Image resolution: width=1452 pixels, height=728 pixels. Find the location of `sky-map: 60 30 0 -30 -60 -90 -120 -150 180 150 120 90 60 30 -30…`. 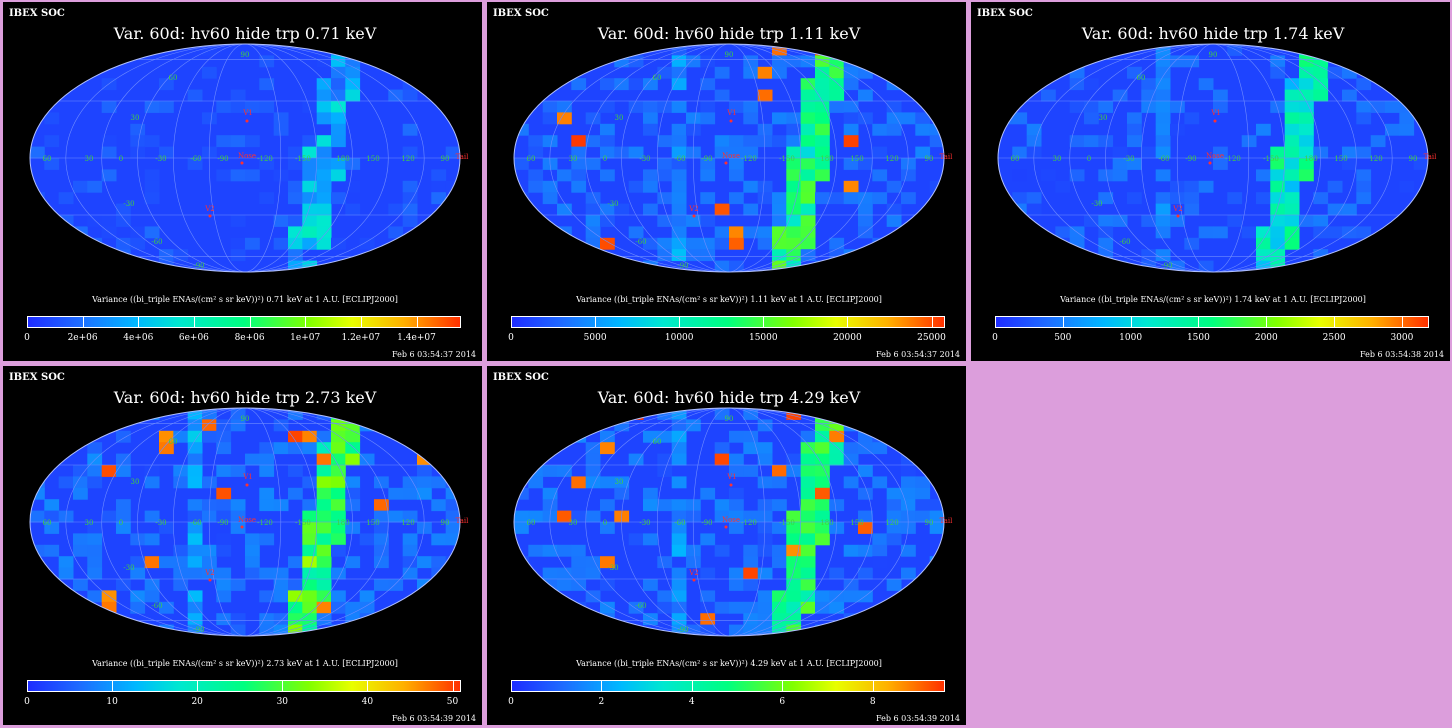

sky-map: 60 30 0 -30 -60 -90 -120 -150 180 150 120 90 60 30 -30… is located at coordinates (1217, 158).